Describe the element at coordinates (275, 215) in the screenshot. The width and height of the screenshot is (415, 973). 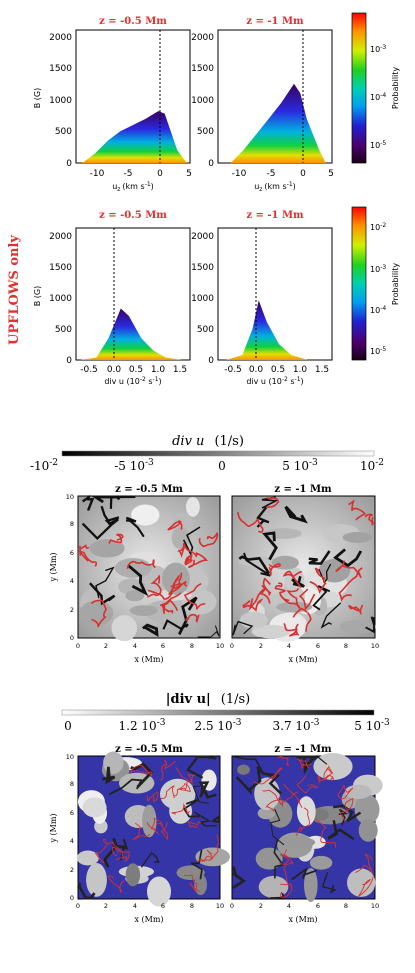
I see `hist4-title: z = -1 Mm` at that location.